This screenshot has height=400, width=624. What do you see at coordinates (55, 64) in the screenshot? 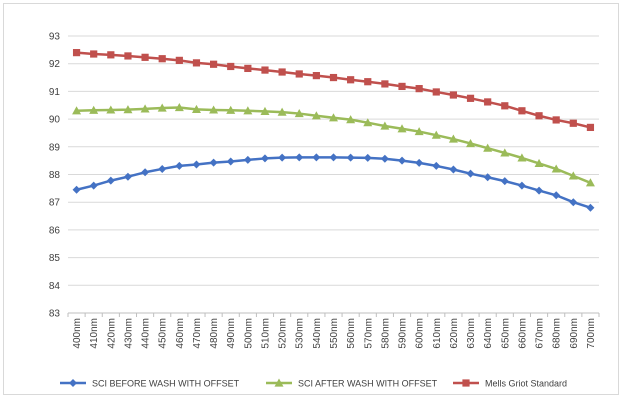
I see `y-tick-label: 92` at bounding box center [55, 64].